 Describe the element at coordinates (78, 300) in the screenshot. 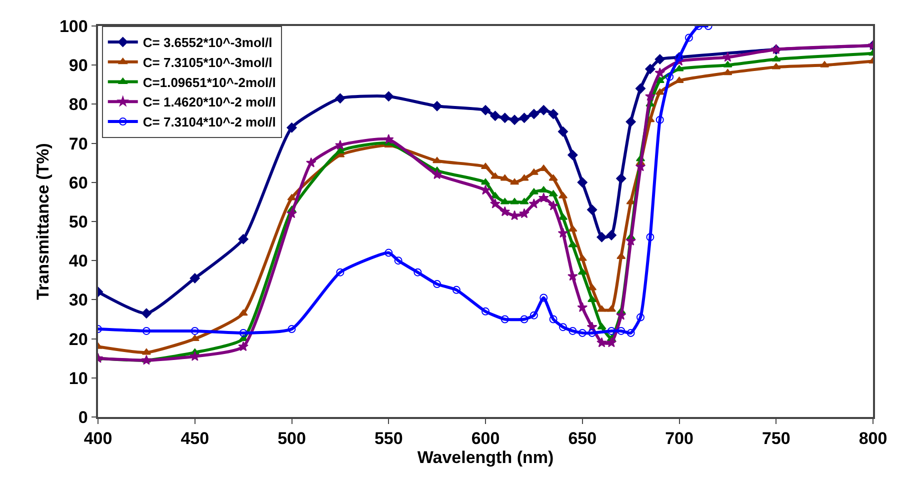

I see `y-tick-label: 30` at that location.